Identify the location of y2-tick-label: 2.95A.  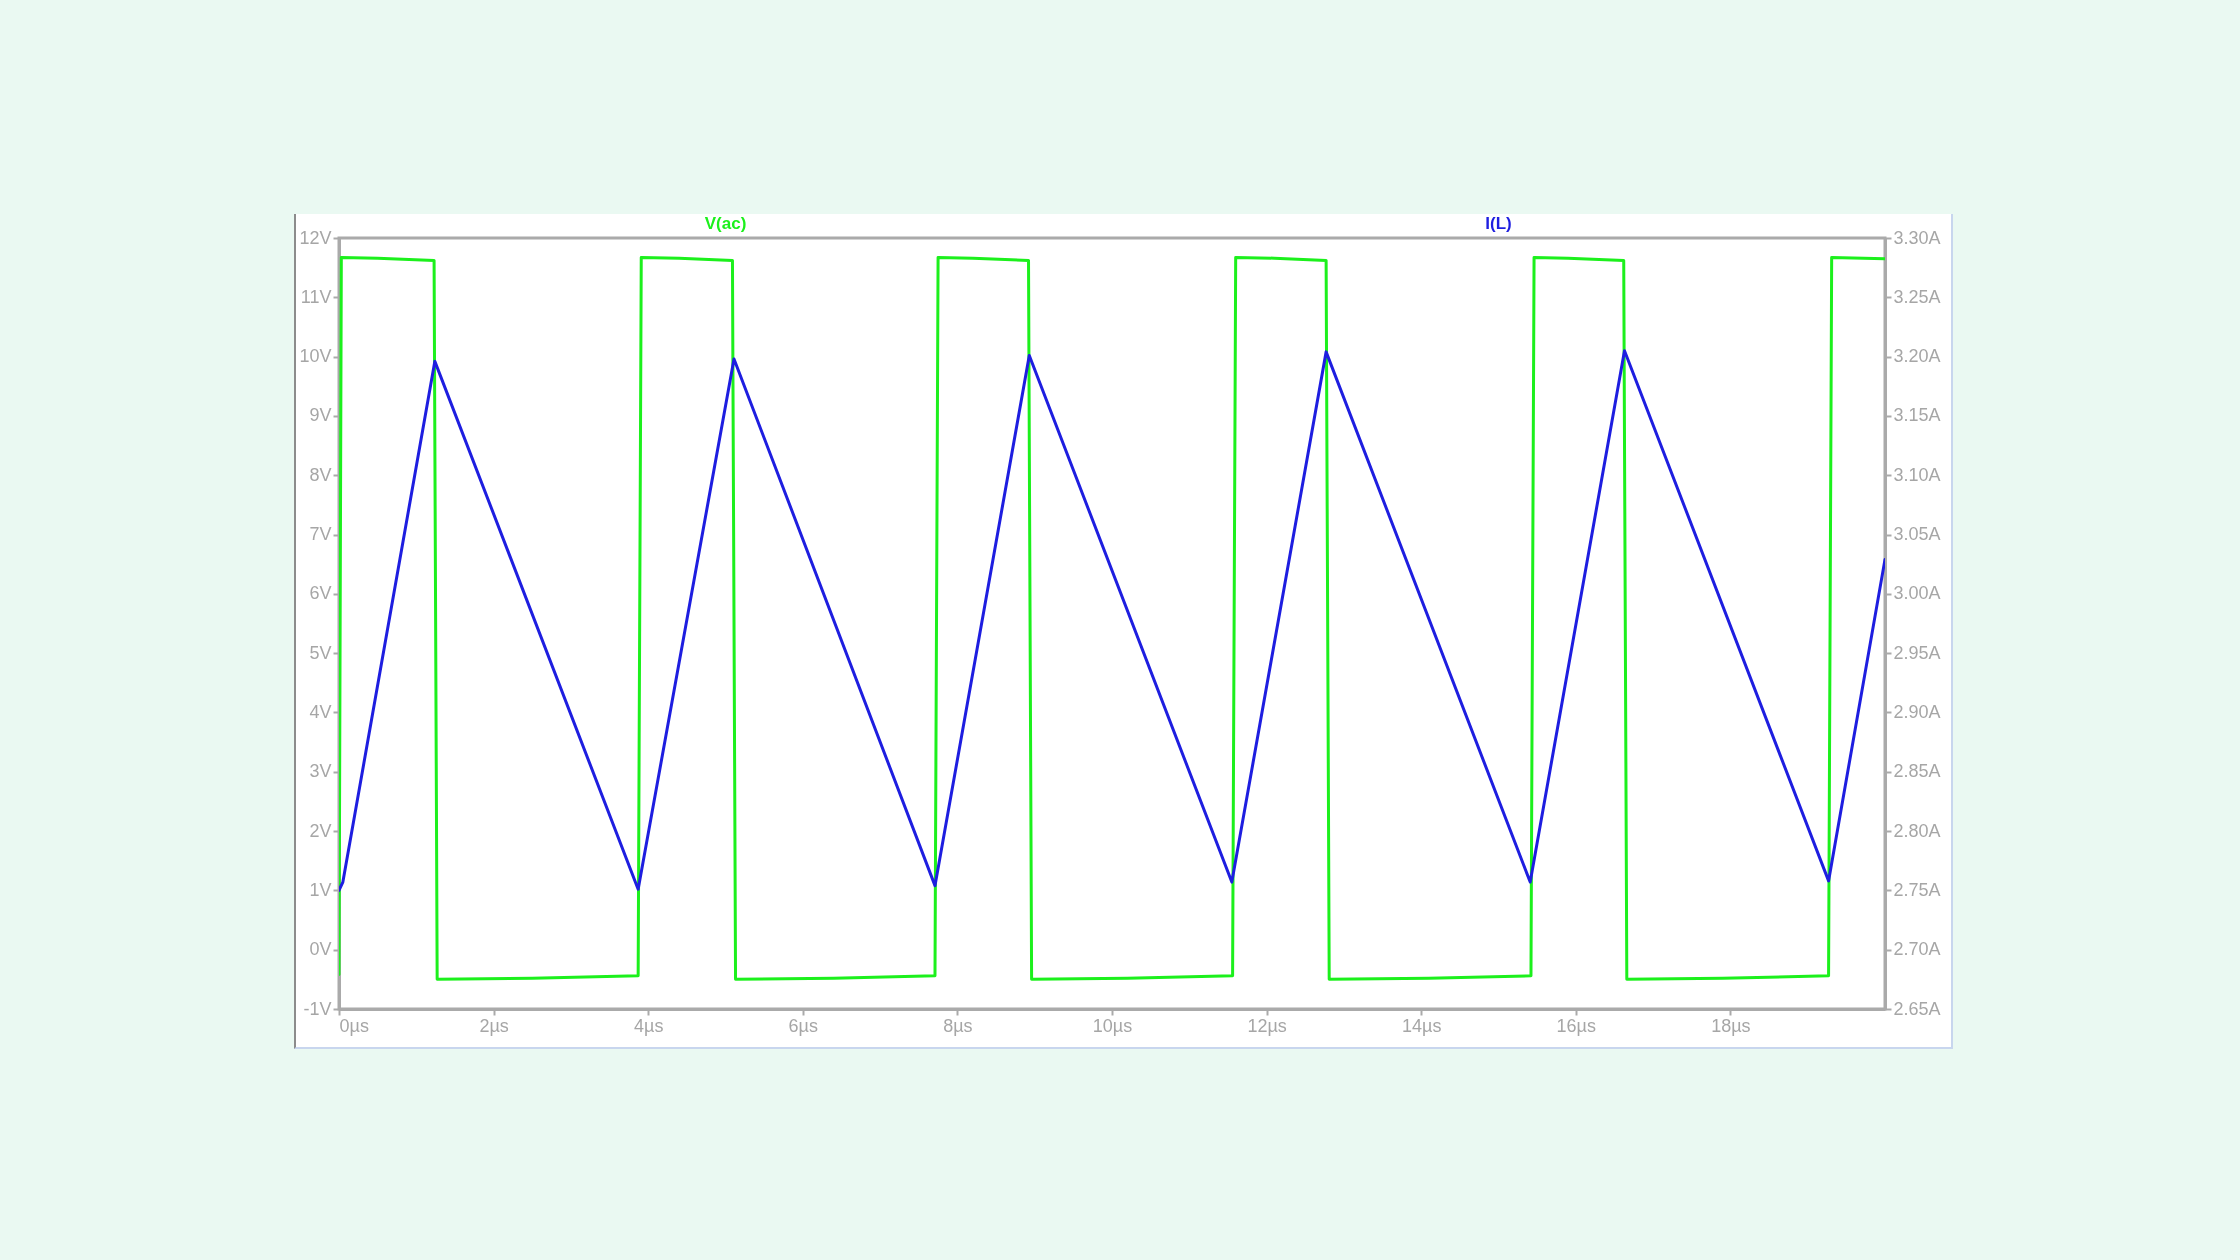
(1917, 652).